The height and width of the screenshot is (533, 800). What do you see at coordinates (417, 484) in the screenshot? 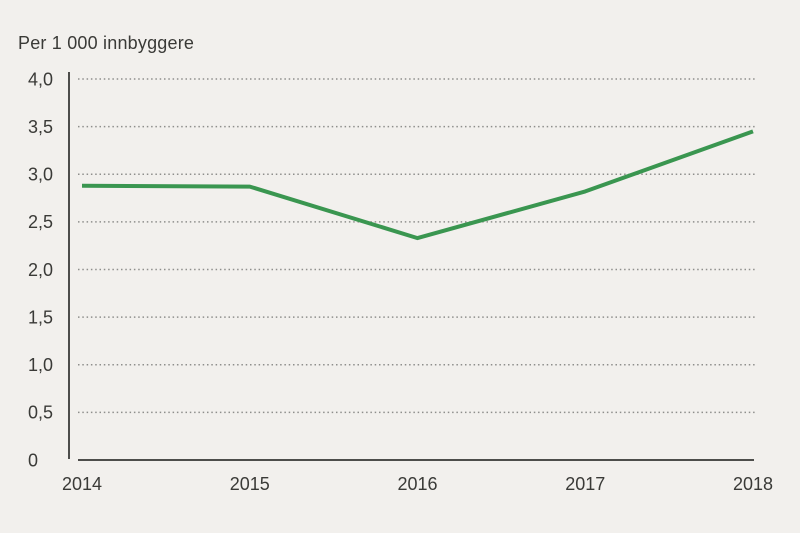
I see `x-tick-label: 2016` at bounding box center [417, 484].